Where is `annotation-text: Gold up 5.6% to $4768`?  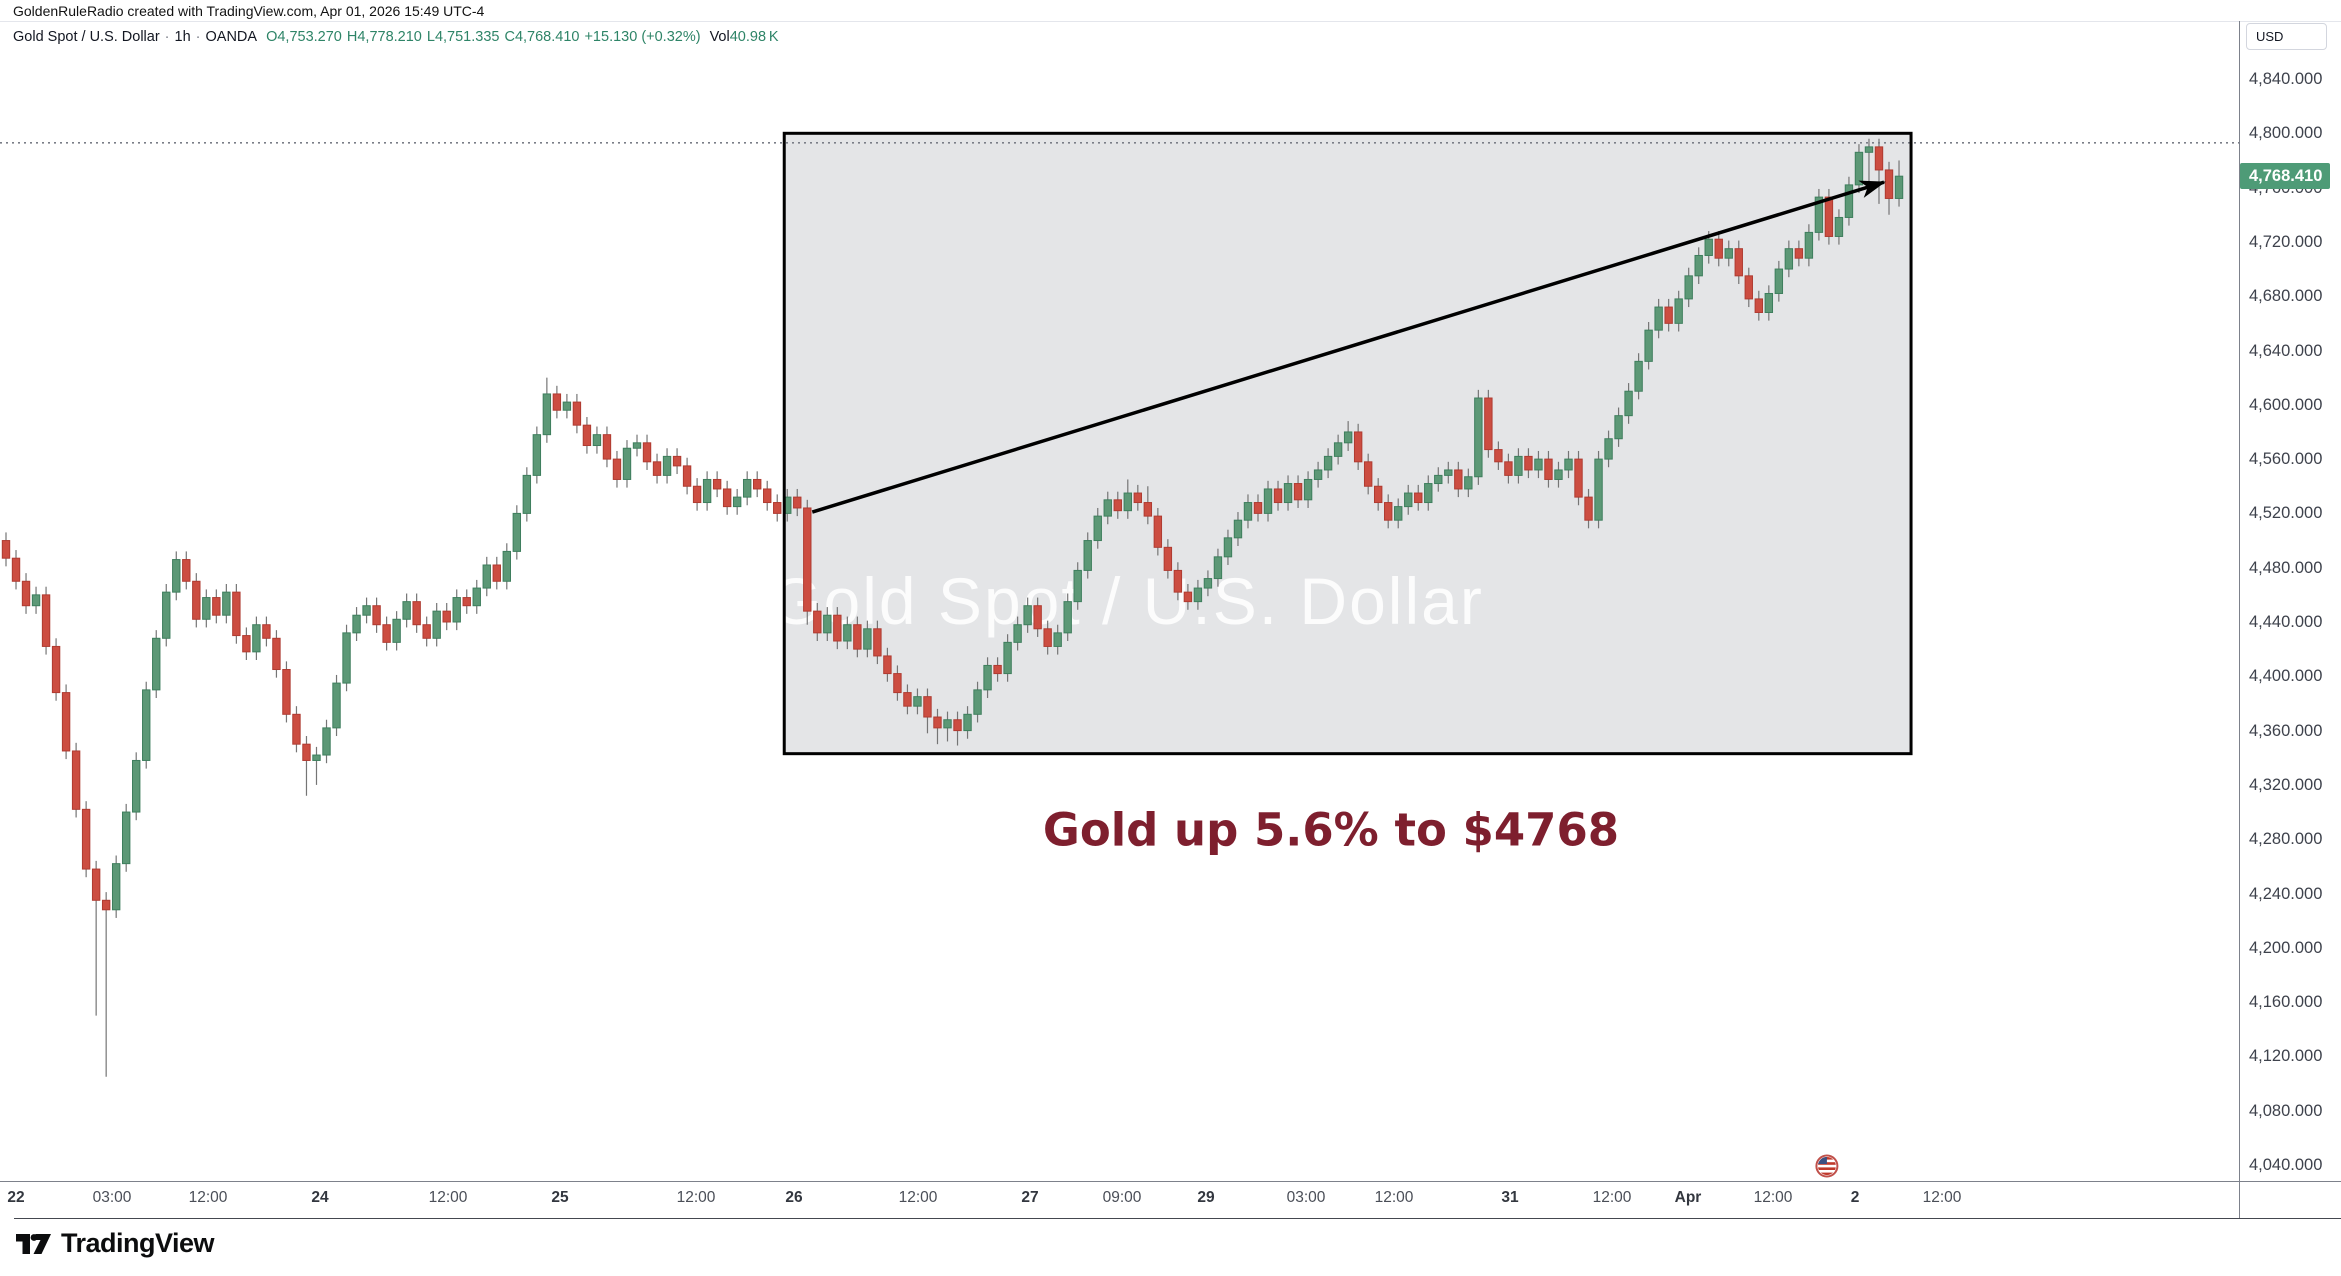 annotation-text: Gold up 5.6% to $4768 is located at coordinates (1331, 830).